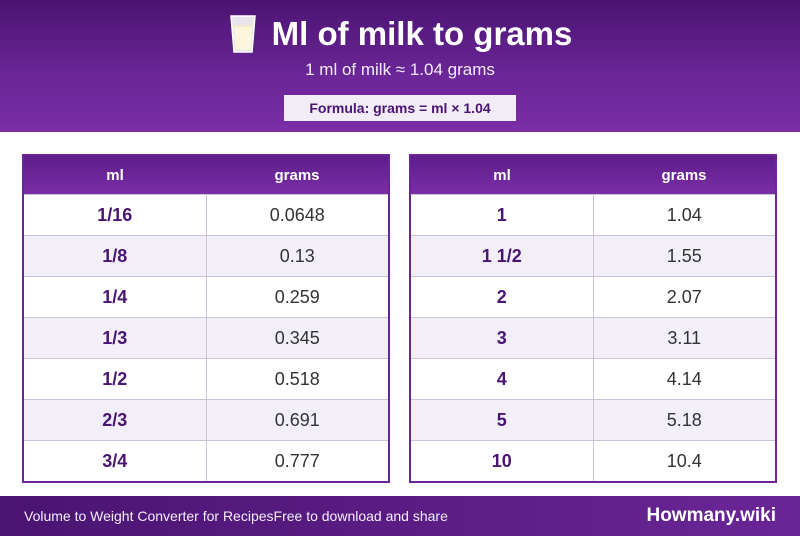 The height and width of the screenshot is (536, 800). Describe the element at coordinates (115, 297) in the screenshot. I see `ml-cell: 1/4` at that location.